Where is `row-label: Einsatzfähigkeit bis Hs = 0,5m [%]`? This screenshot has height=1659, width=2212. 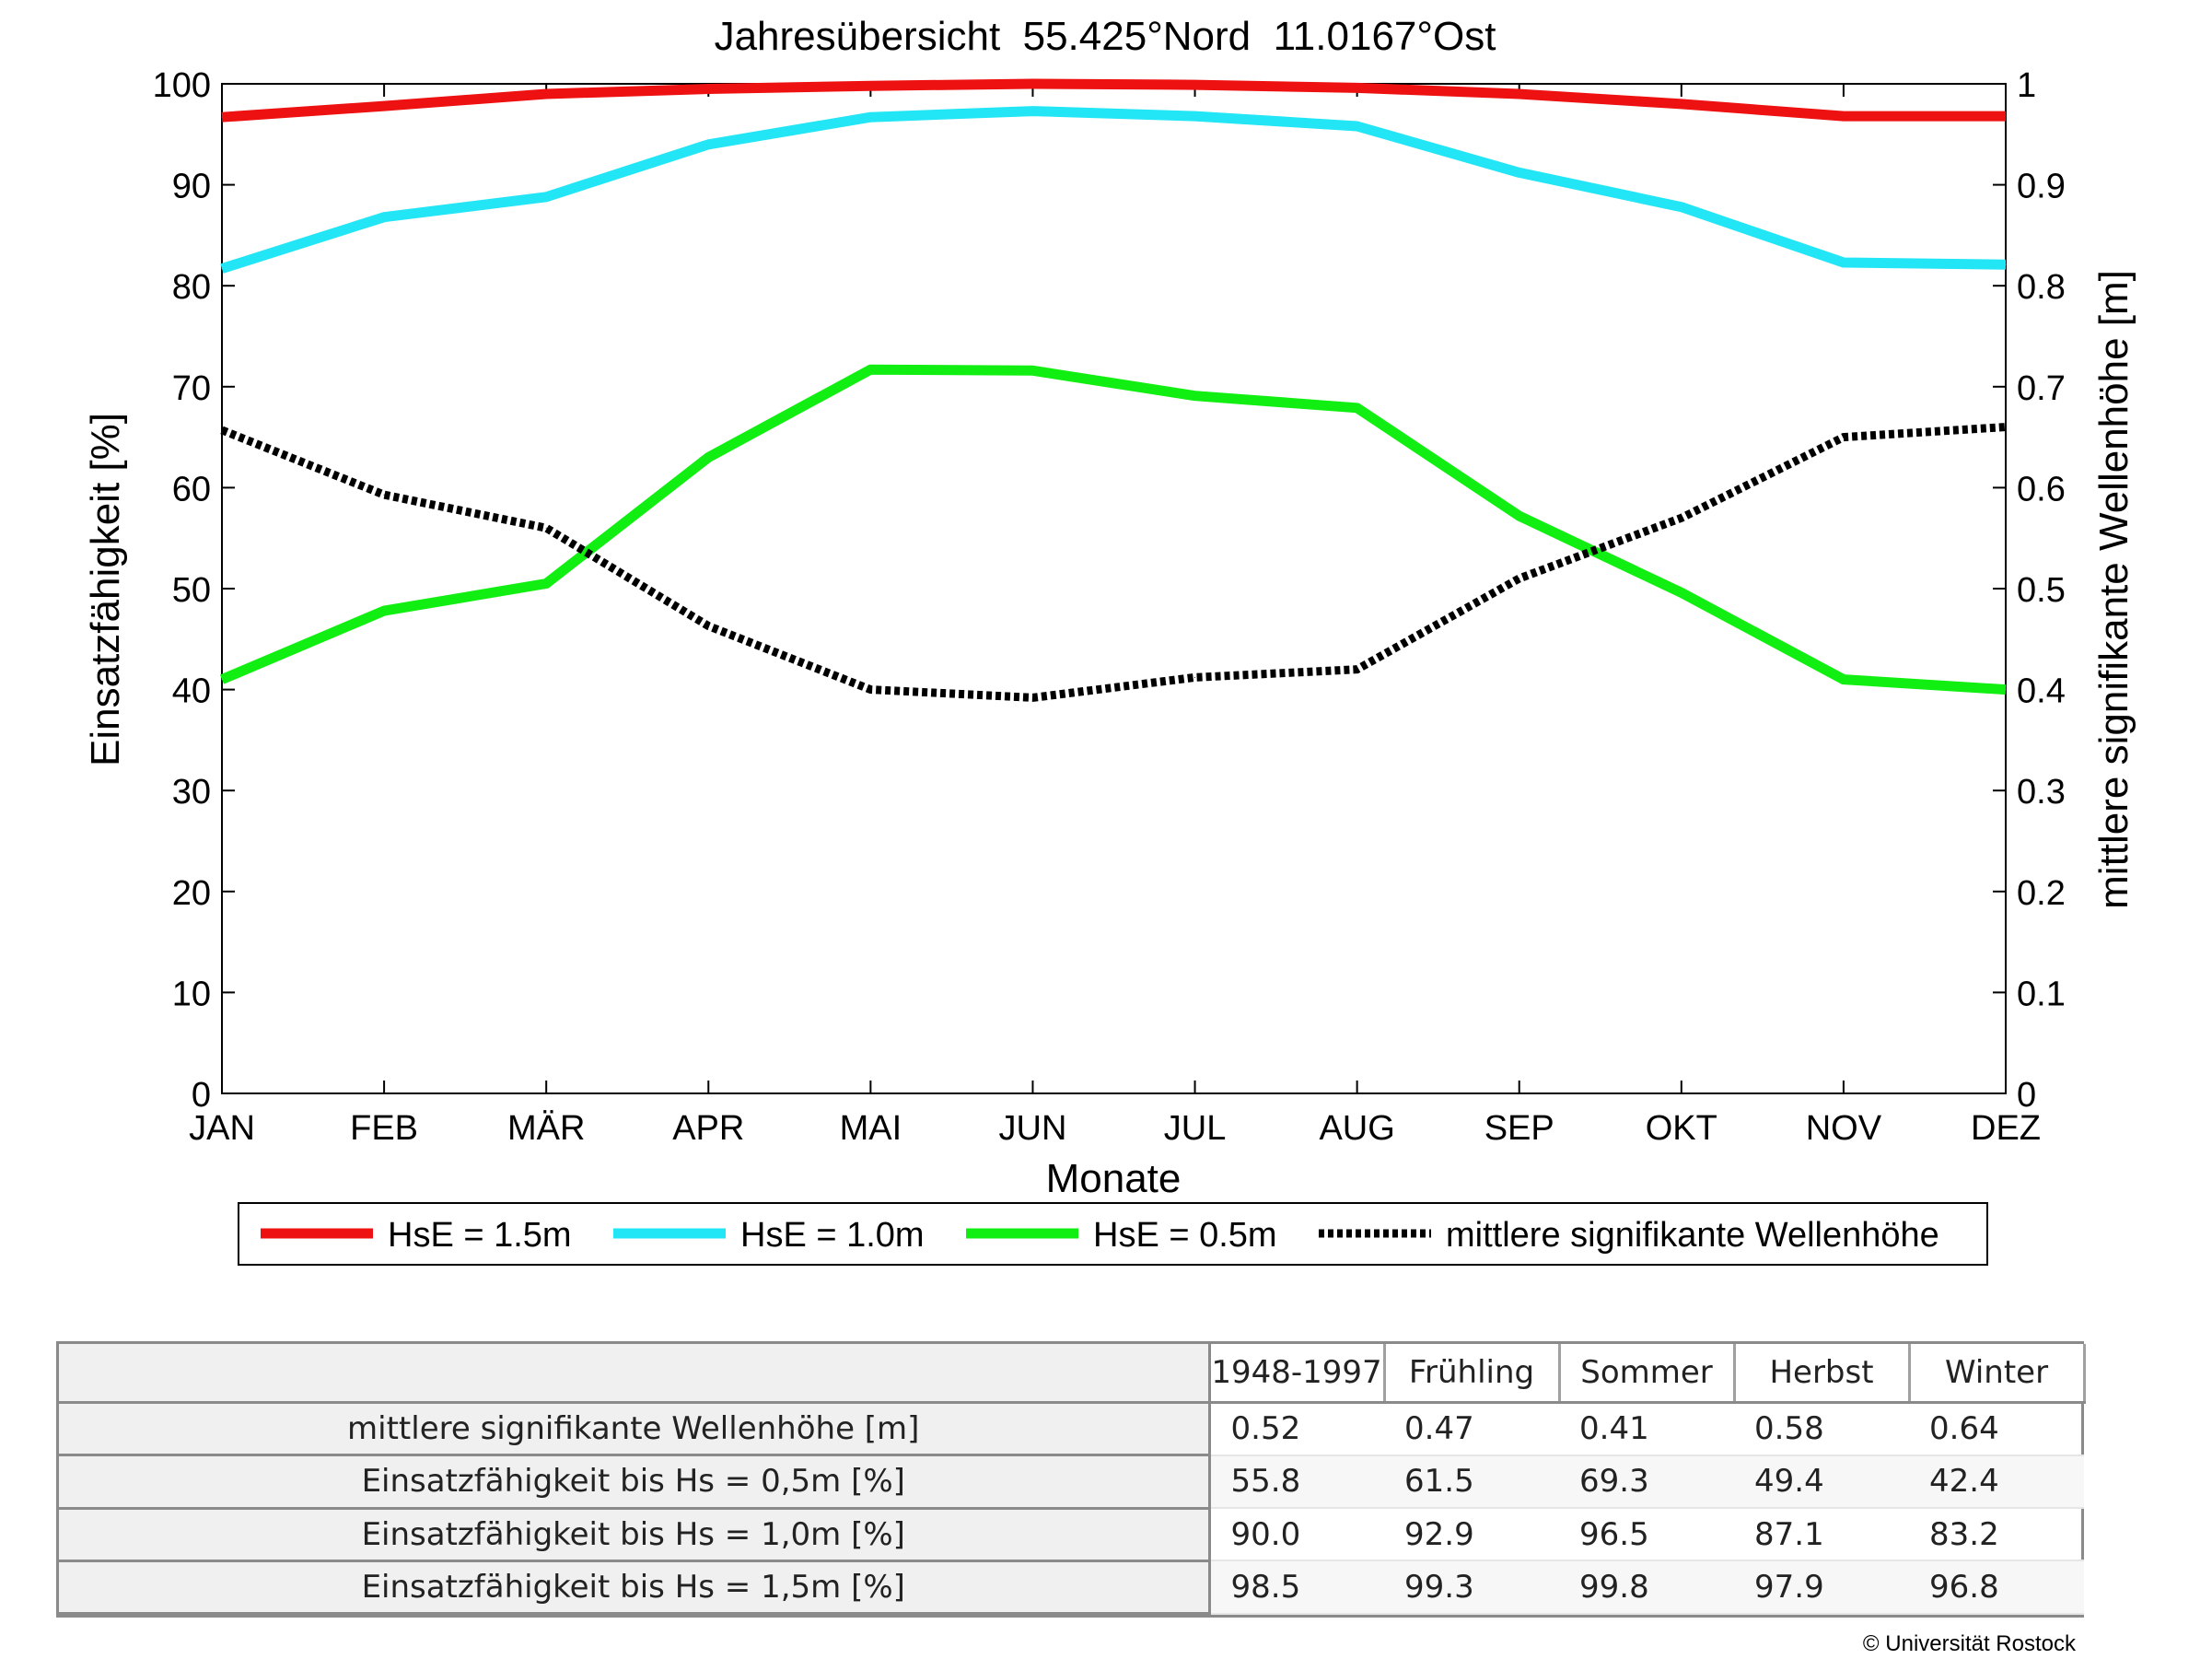
row-label: Einsatzfähigkeit bis Hs = 0,5m [%] is located at coordinates (635, 1482).